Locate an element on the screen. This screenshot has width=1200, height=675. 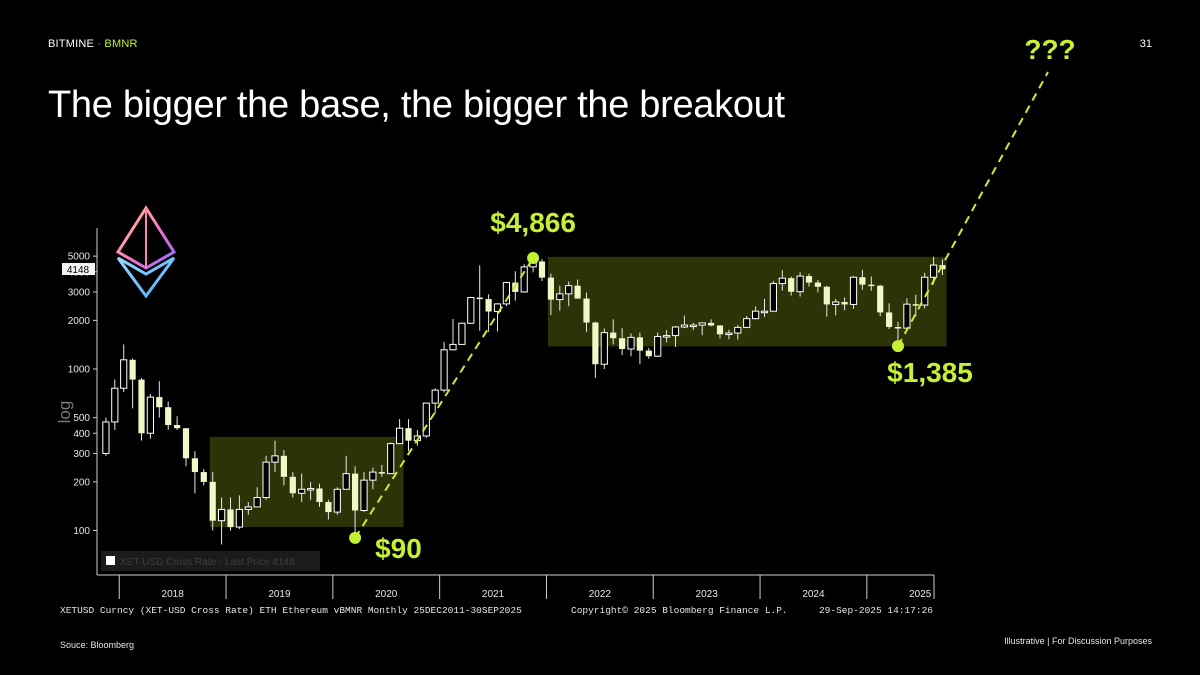
y-tick-label: 500 is located at coordinates (81, 418).